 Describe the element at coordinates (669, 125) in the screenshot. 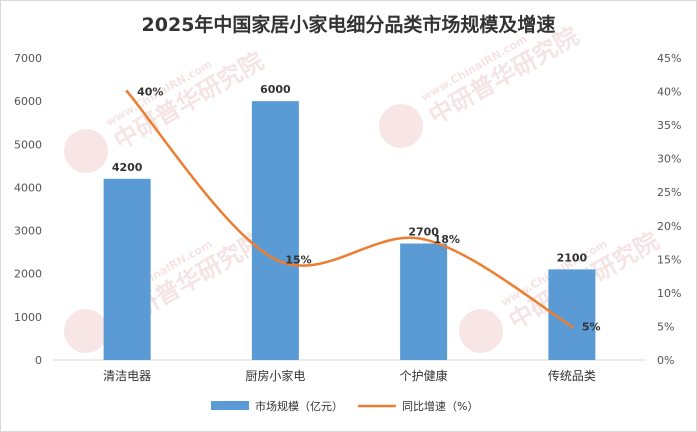

I see `y-right-tick-label: 35%` at that location.